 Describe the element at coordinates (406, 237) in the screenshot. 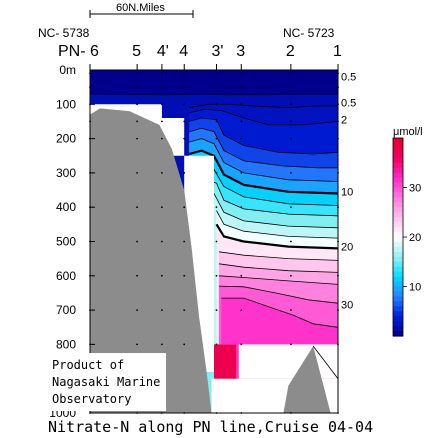

I see `colorbar: 10 20 30` at that location.